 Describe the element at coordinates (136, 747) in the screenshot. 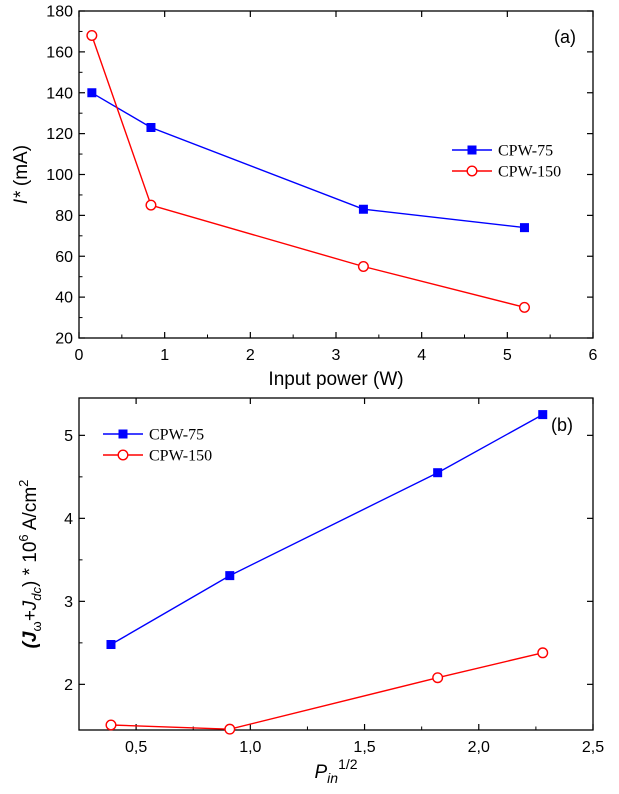

I see `x-tick-label: 0,5` at that location.